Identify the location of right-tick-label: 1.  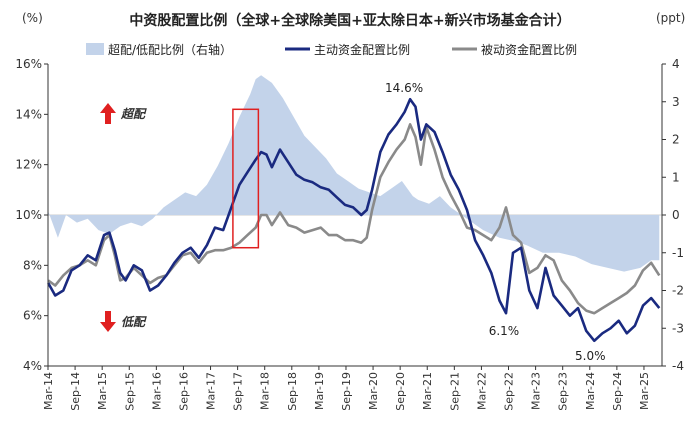
(676, 177).